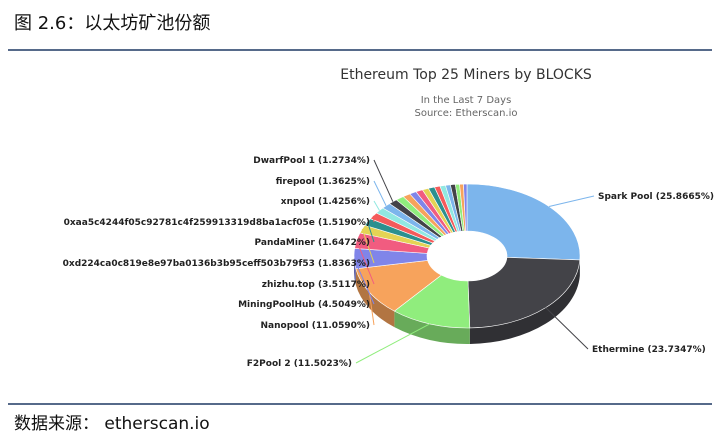 Image resolution: width=716 pixels, height=438 pixels. Describe the element at coordinates (344, 264) in the screenshot. I see `label-value: (1.8363%)` at that location.